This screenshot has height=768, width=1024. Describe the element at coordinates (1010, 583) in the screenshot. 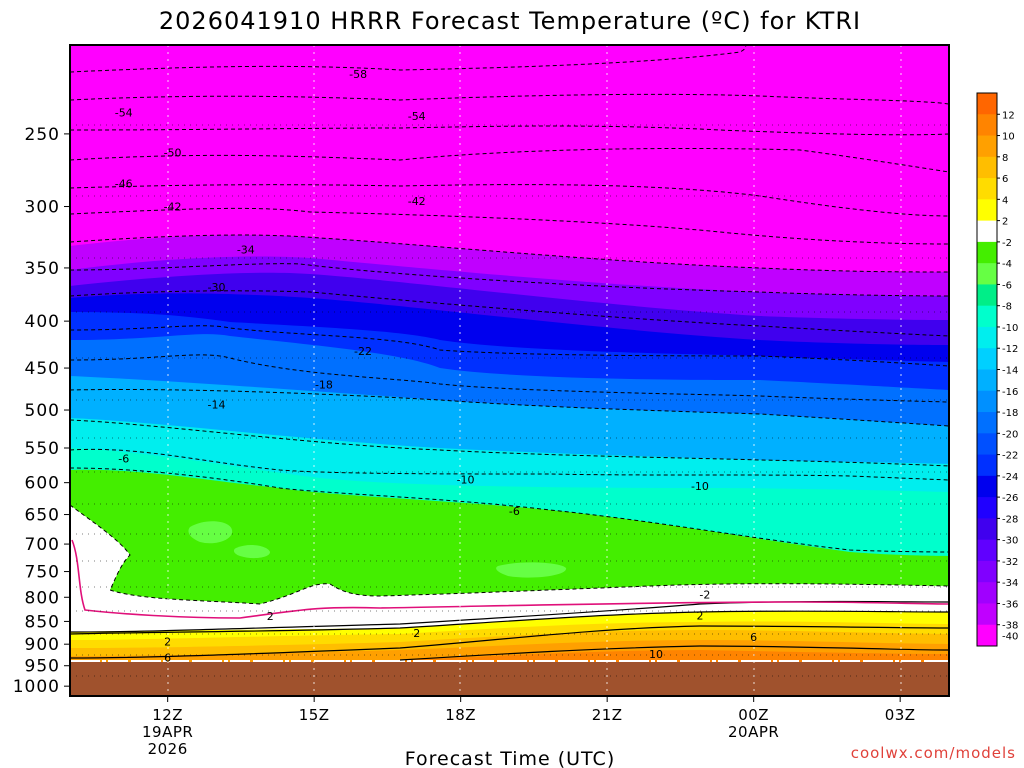

I see `colorbar-label: -34` at that location.